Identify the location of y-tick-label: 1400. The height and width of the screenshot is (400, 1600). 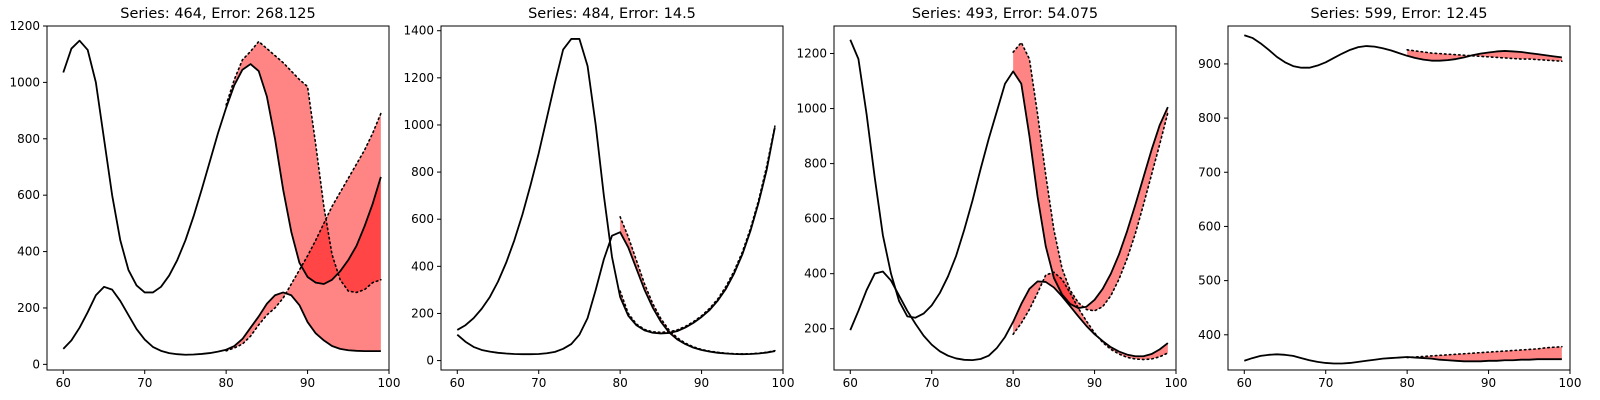
(418, 31).